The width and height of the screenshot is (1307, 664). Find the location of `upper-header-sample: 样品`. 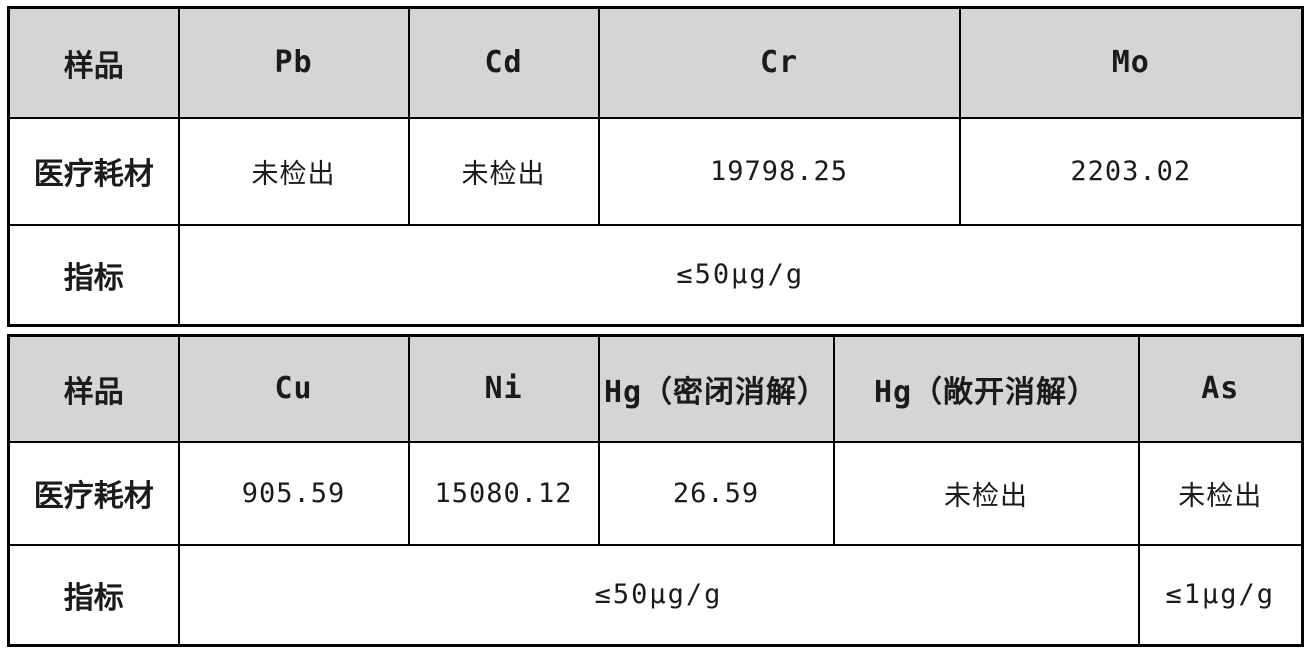

upper-header-sample: 样品 is located at coordinates (93, 62).